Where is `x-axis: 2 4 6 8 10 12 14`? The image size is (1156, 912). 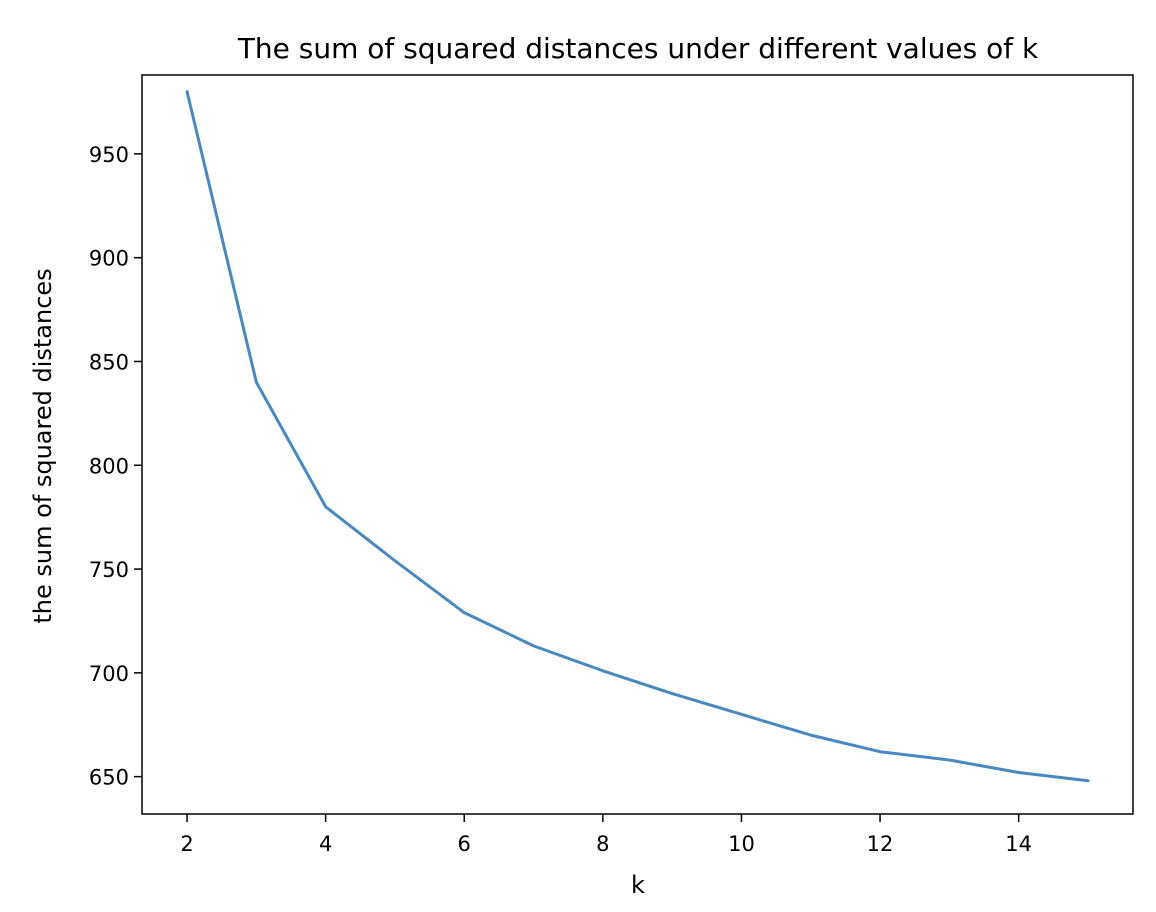 x-axis: 2 4 6 8 10 12 14 is located at coordinates (606, 835).